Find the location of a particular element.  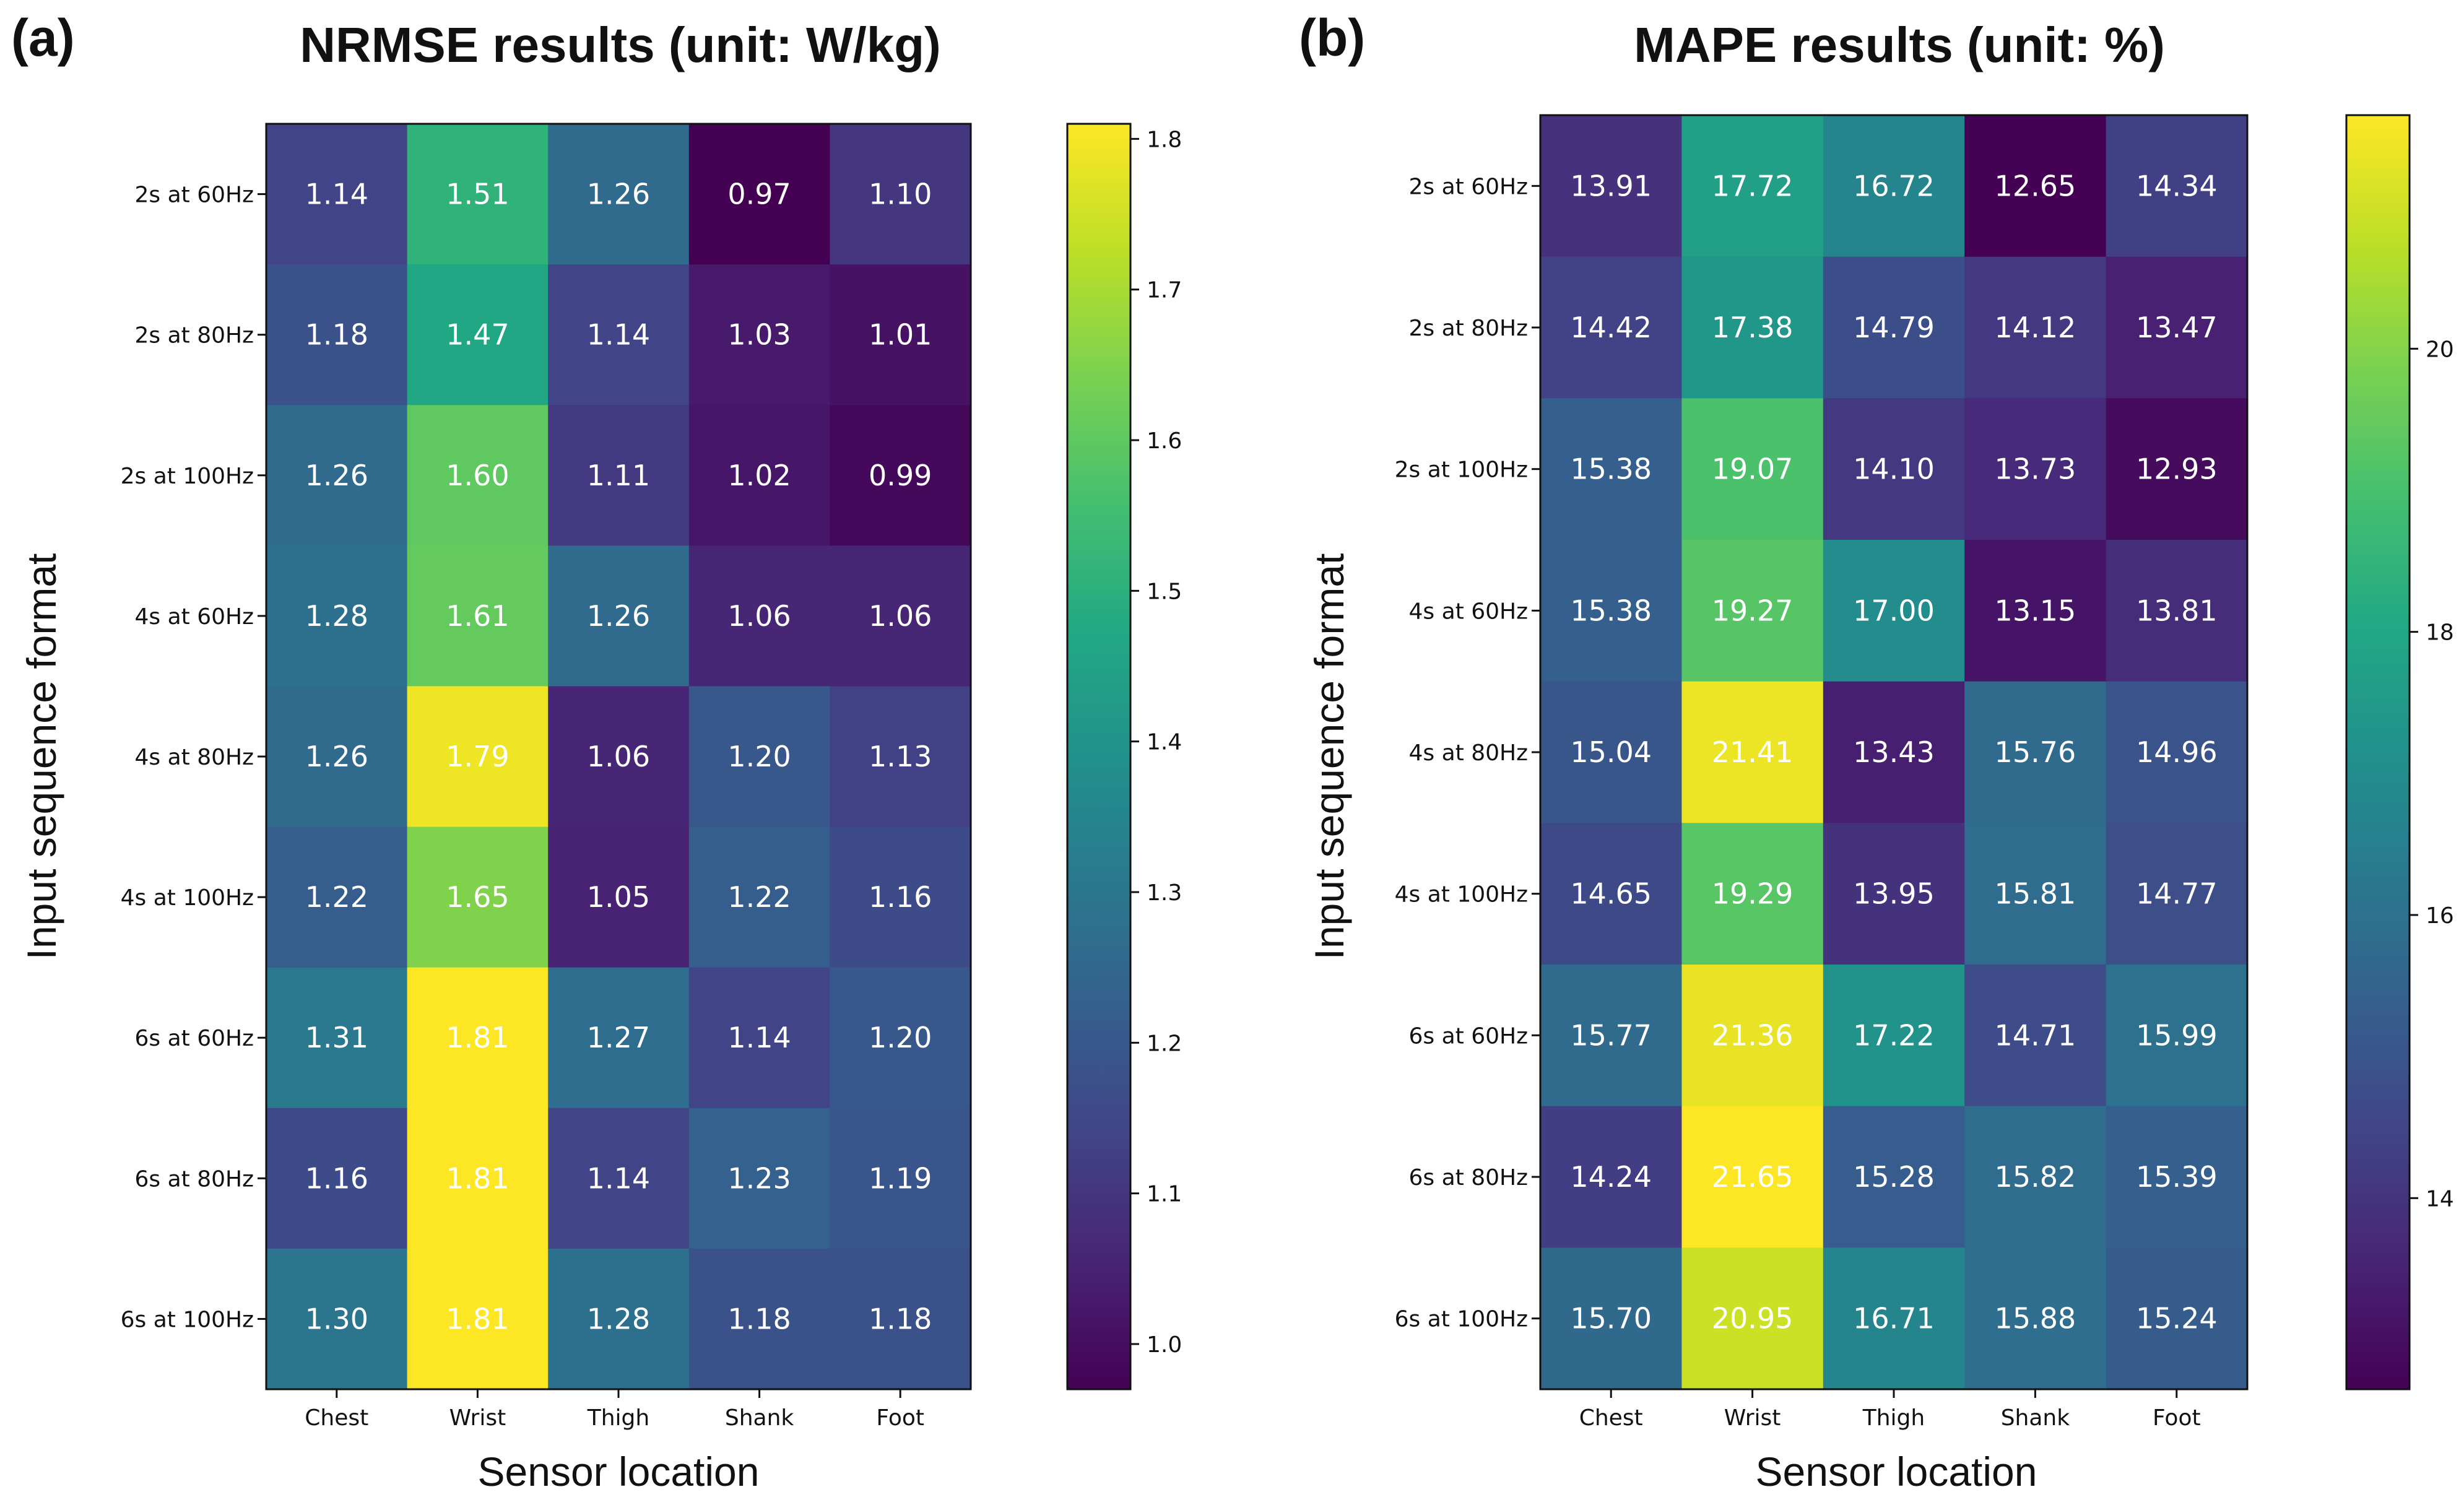

nrmse-y-axis-label: Input sequence format is located at coordinates (41, 756).